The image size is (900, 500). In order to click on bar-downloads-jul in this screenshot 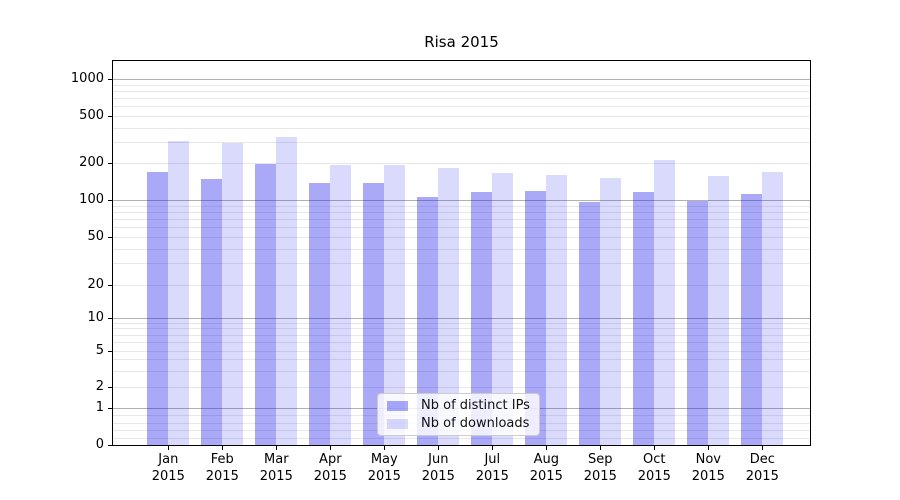, I will do `click(503, 308)`.